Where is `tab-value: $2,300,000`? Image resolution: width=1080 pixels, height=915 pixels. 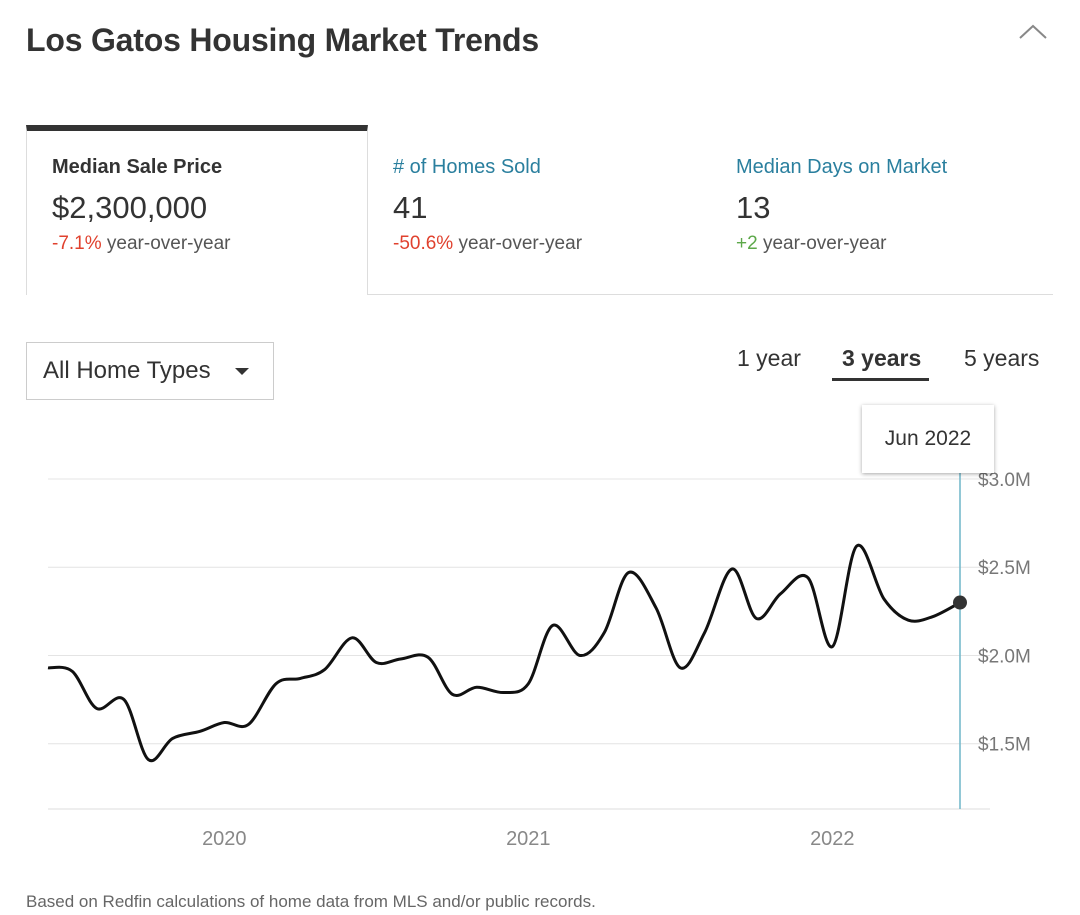
tab-value: $2,300,000 is located at coordinates (130, 207).